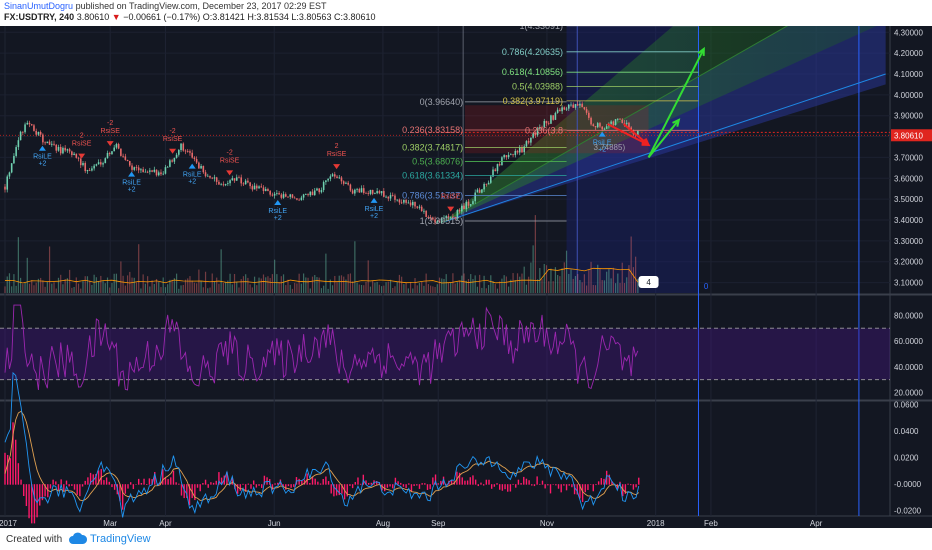  I want to click on macd-tick-label: 0.0600, so click(906, 405).